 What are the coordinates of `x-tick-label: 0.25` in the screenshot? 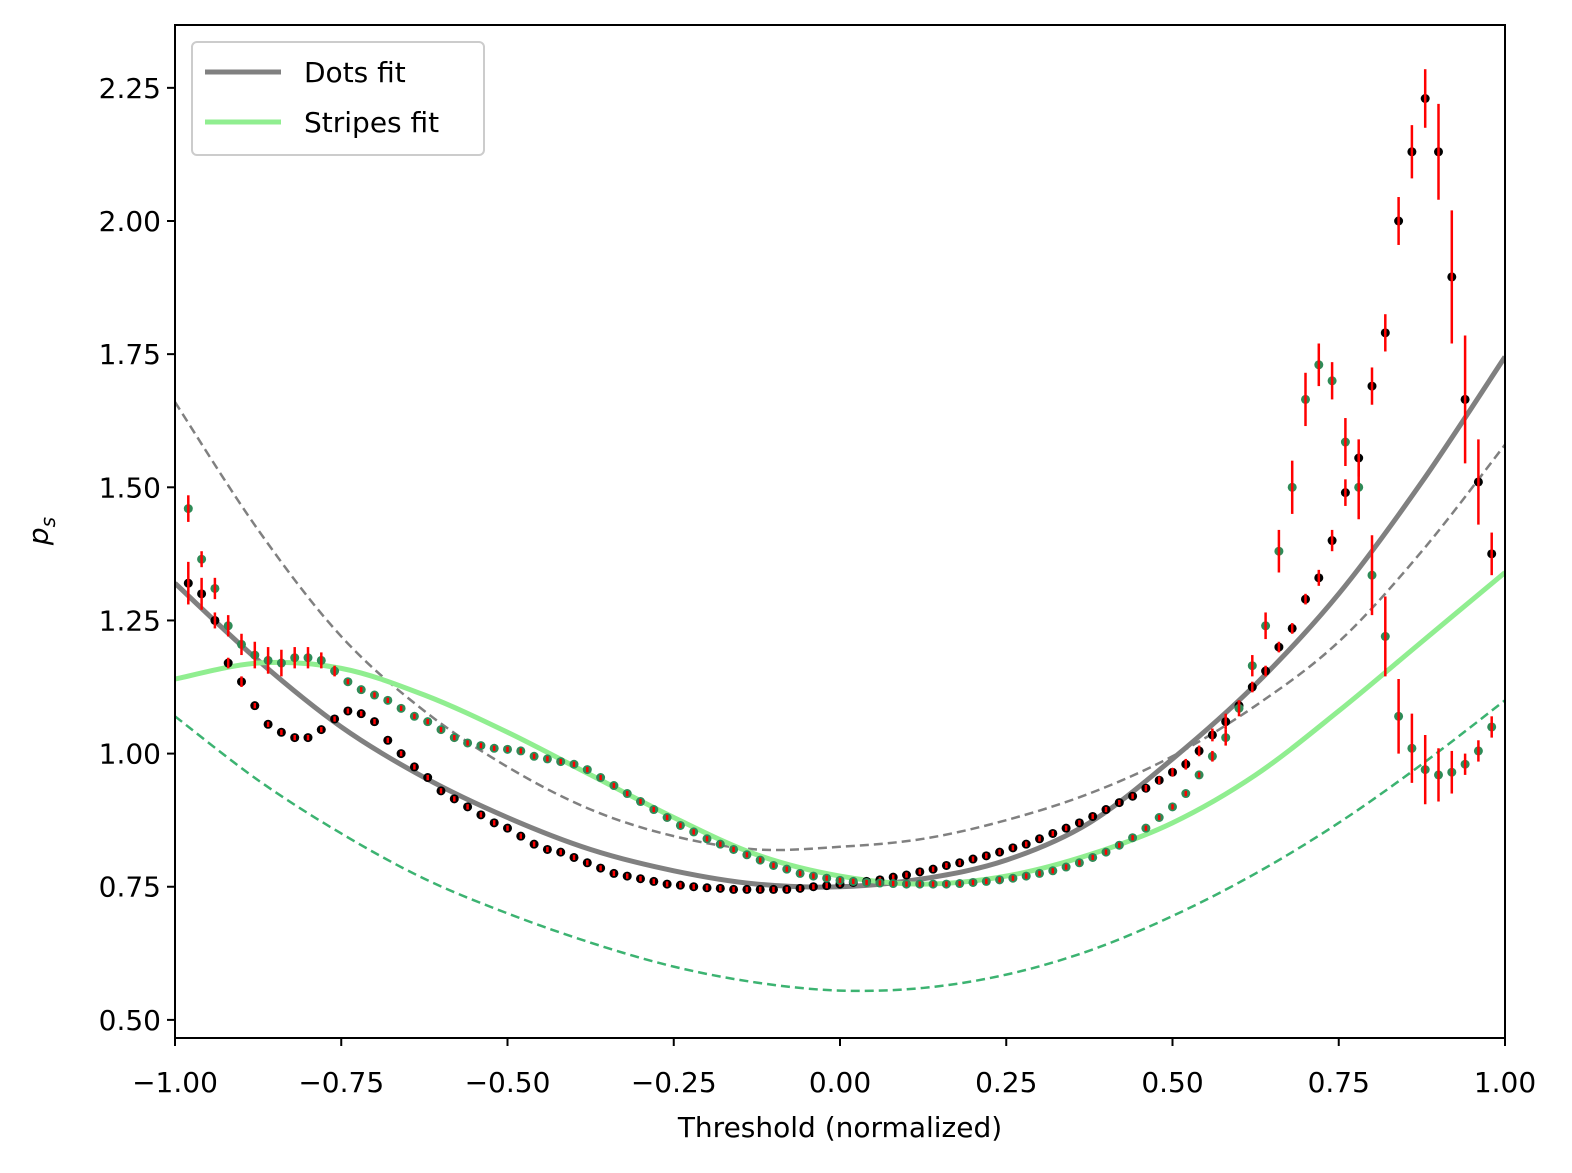 It's located at (1006, 1082).